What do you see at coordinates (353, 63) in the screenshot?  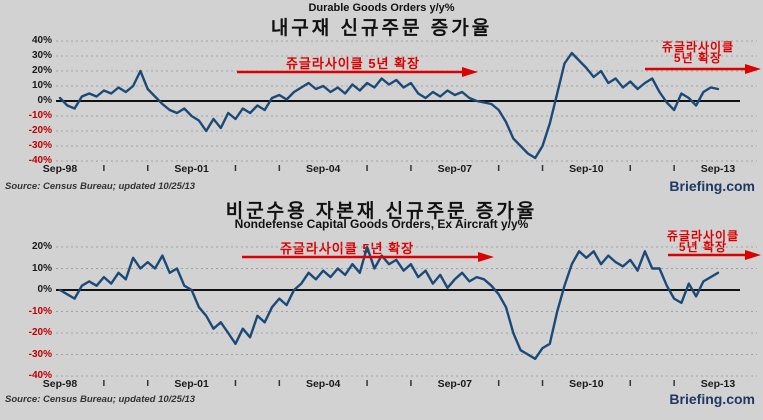 I see `top-juglar-annotation-mid: 쥬글라사이클 5년 확장` at bounding box center [353, 63].